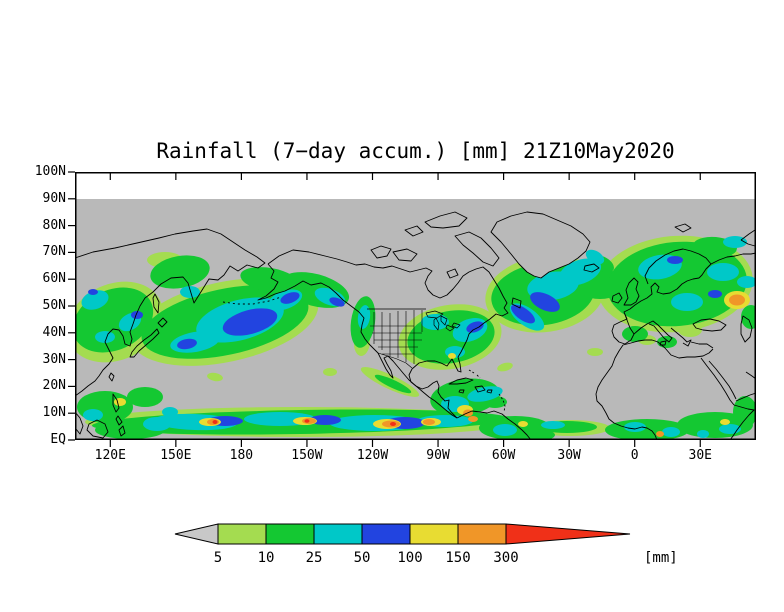 Image resolution: width=784 pixels, height=612 pixels. Describe the element at coordinates (110, 455) in the screenshot. I see `x-axis-label: 120E` at that location.